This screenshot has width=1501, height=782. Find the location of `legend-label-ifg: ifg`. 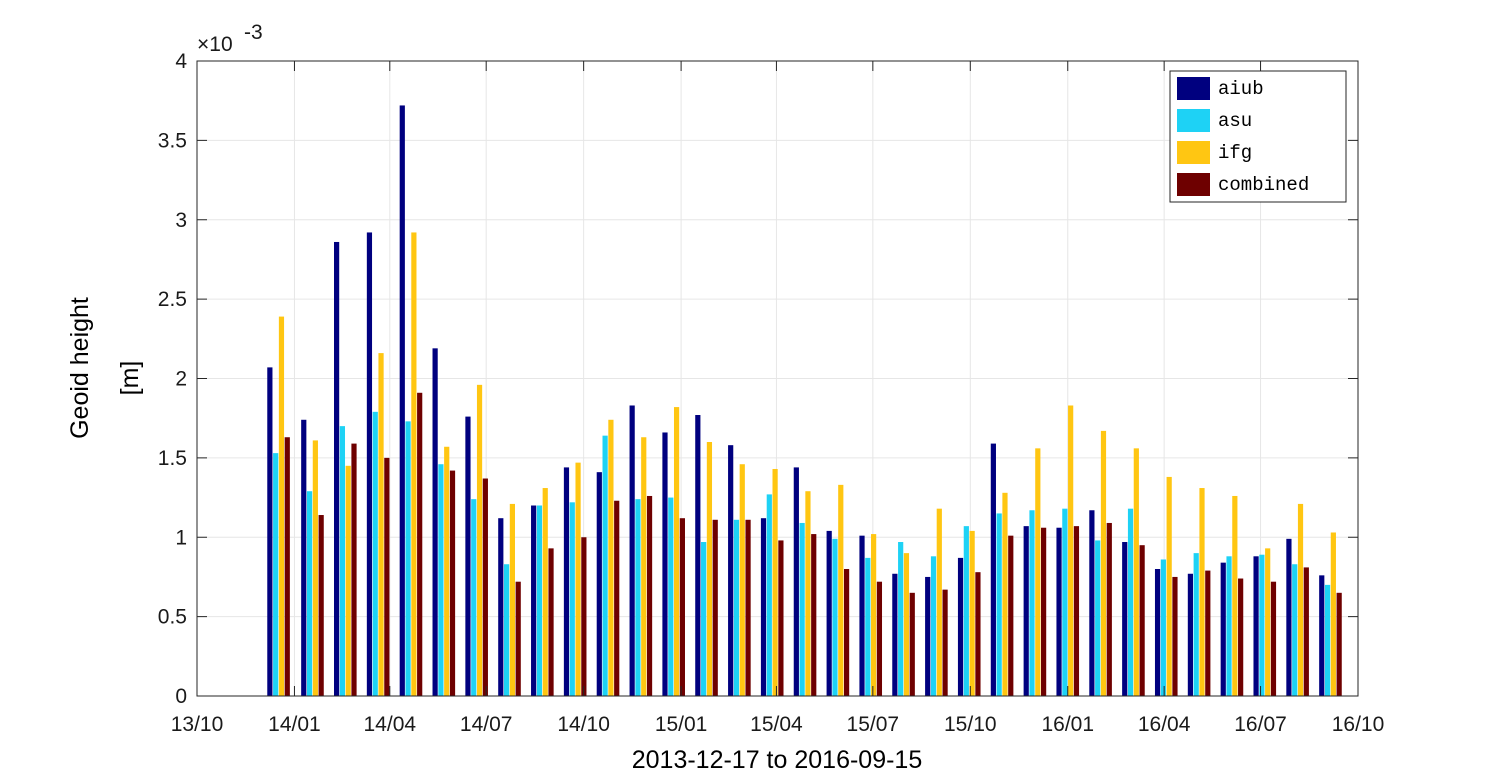

legend-label-ifg: ifg is located at coordinates (1235, 153).